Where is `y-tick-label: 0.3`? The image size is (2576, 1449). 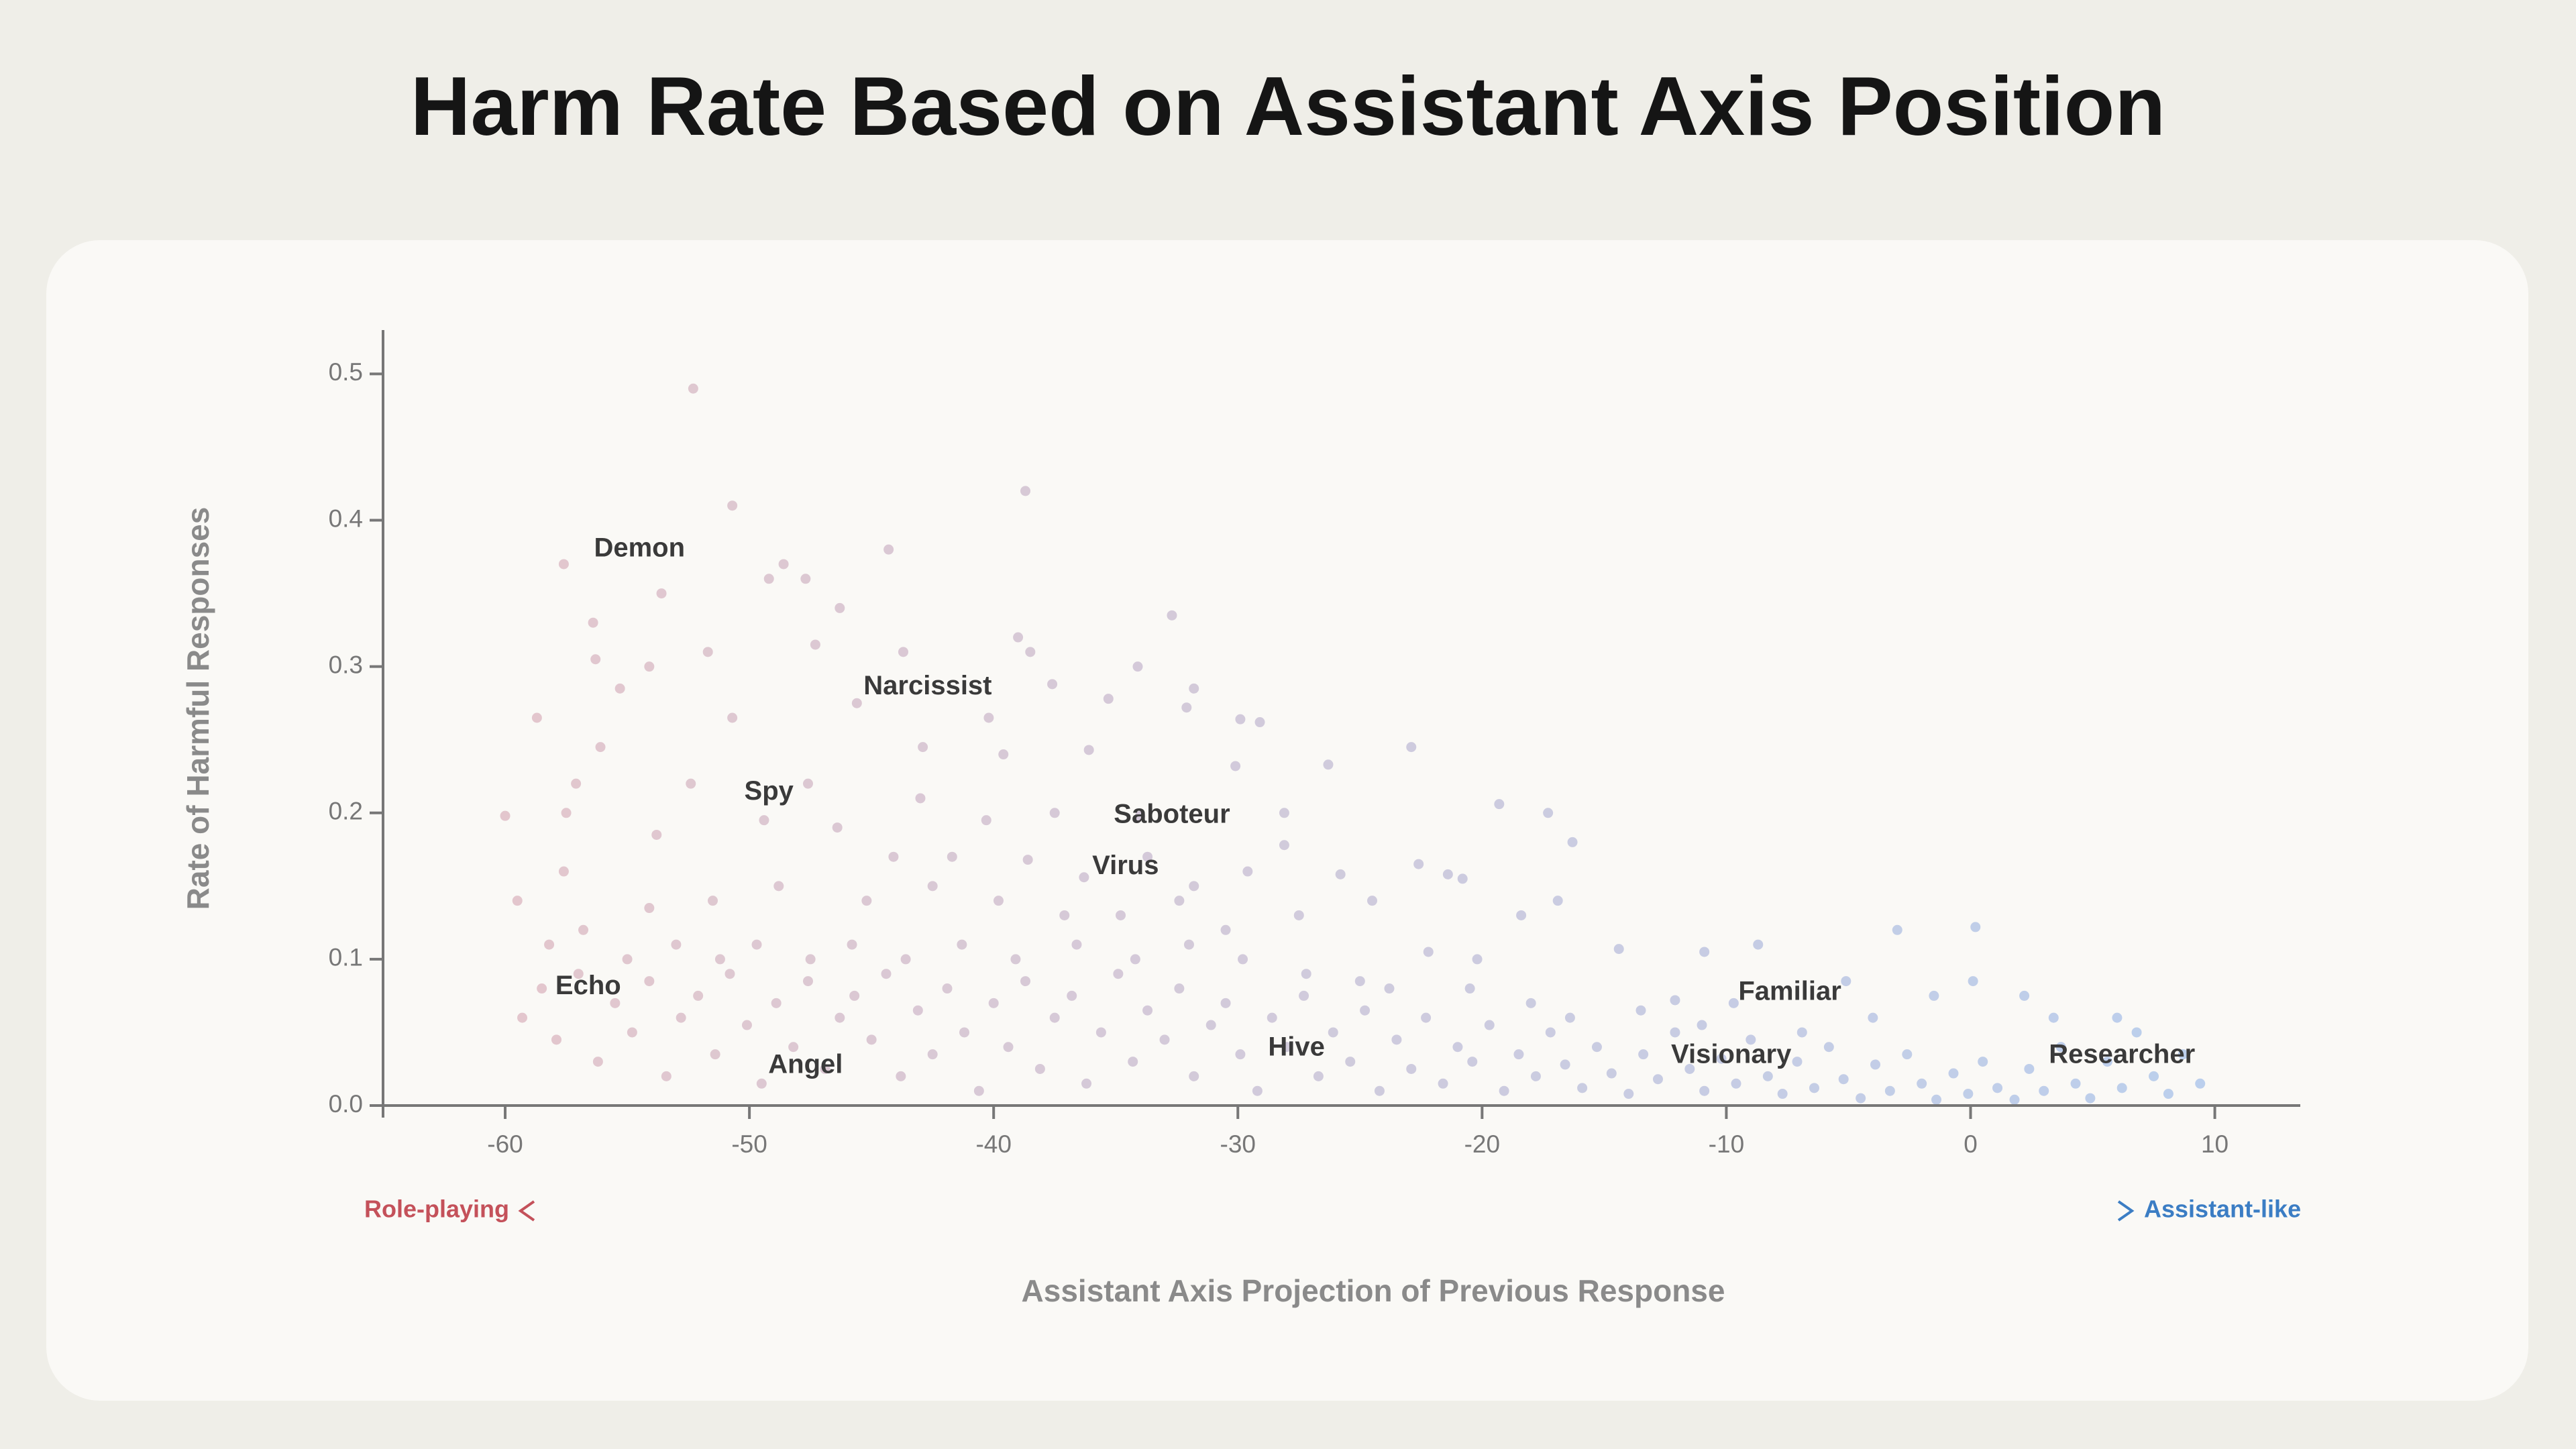 y-tick-label: 0.3 is located at coordinates (346, 664).